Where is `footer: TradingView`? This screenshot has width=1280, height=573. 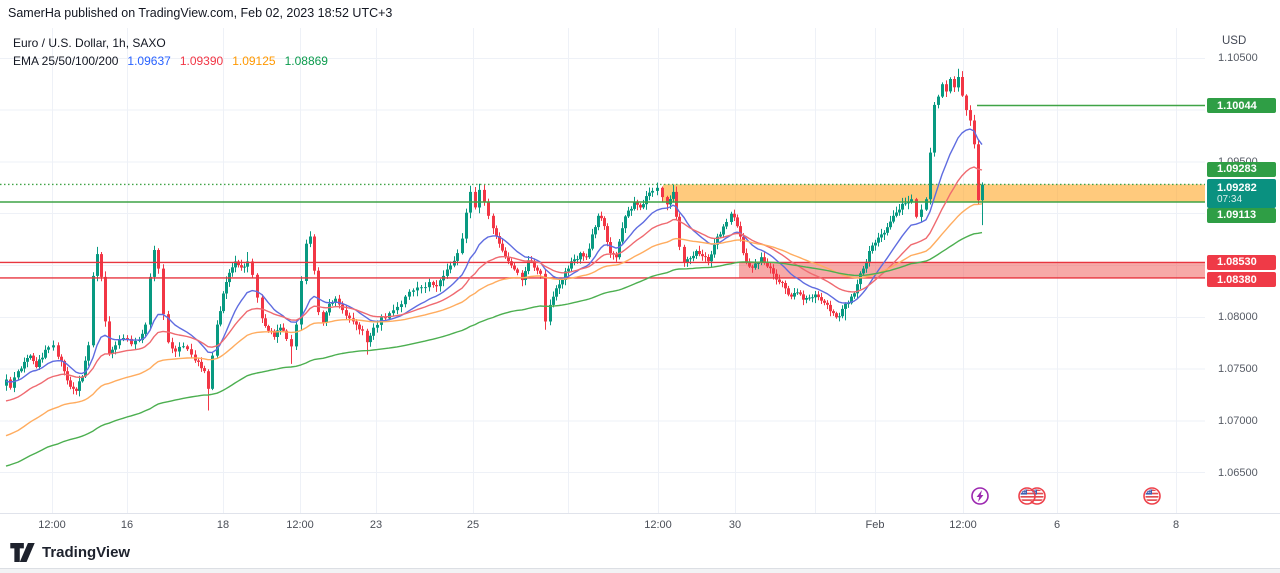 footer: TradingView is located at coordinates (70, 552).